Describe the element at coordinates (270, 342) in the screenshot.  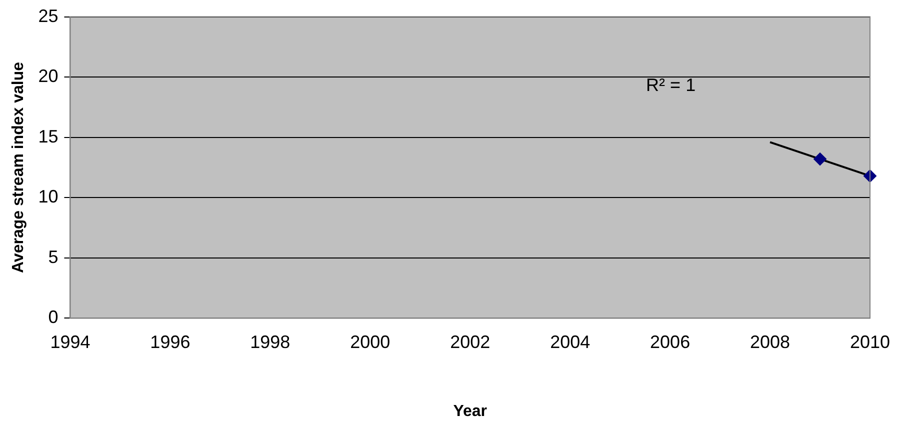
I see `x-tick-label: 1998` at that location.